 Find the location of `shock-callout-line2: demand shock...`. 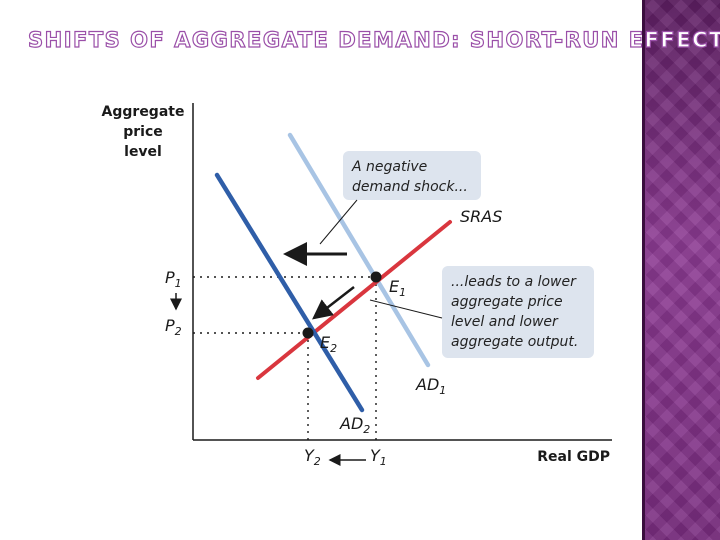

shock-callout-line2: demand shock... is located at coordinates (410, 187).